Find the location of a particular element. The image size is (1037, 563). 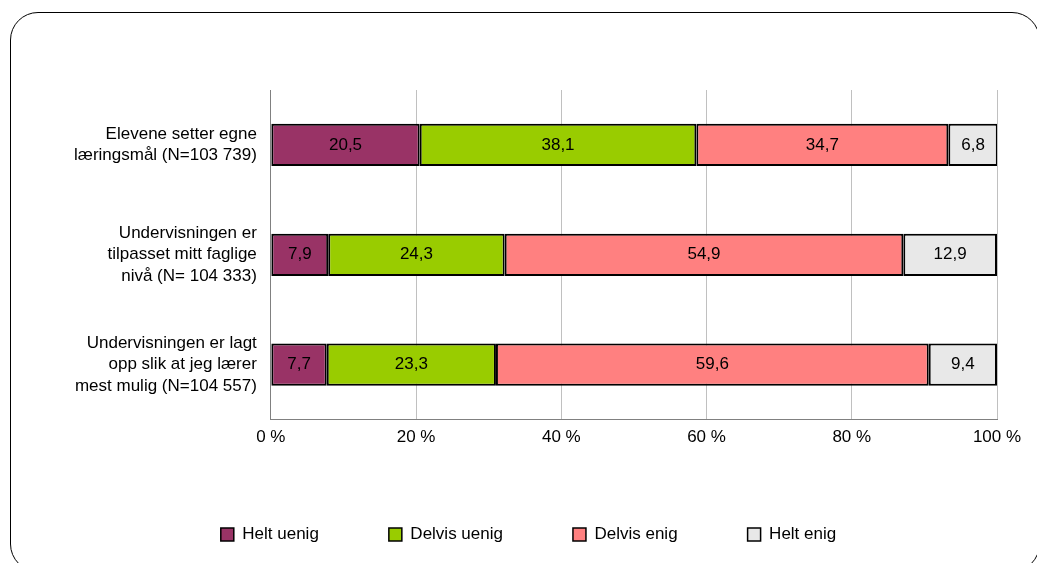

data-label: 12,9 is located at coordinates (950, 254).